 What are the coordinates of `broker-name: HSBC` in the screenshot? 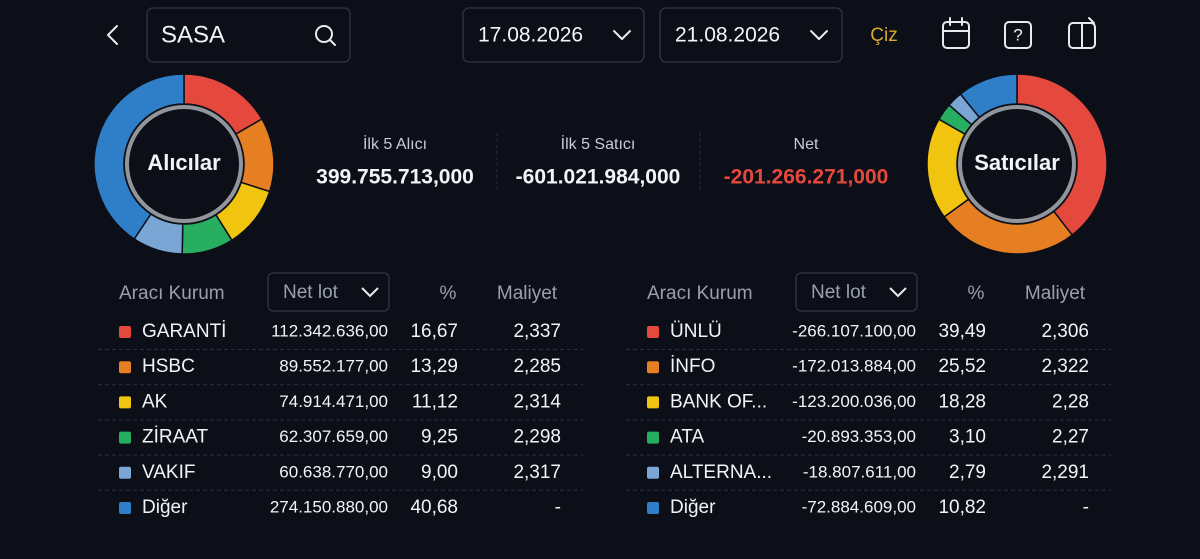 It's located at (168, 366).